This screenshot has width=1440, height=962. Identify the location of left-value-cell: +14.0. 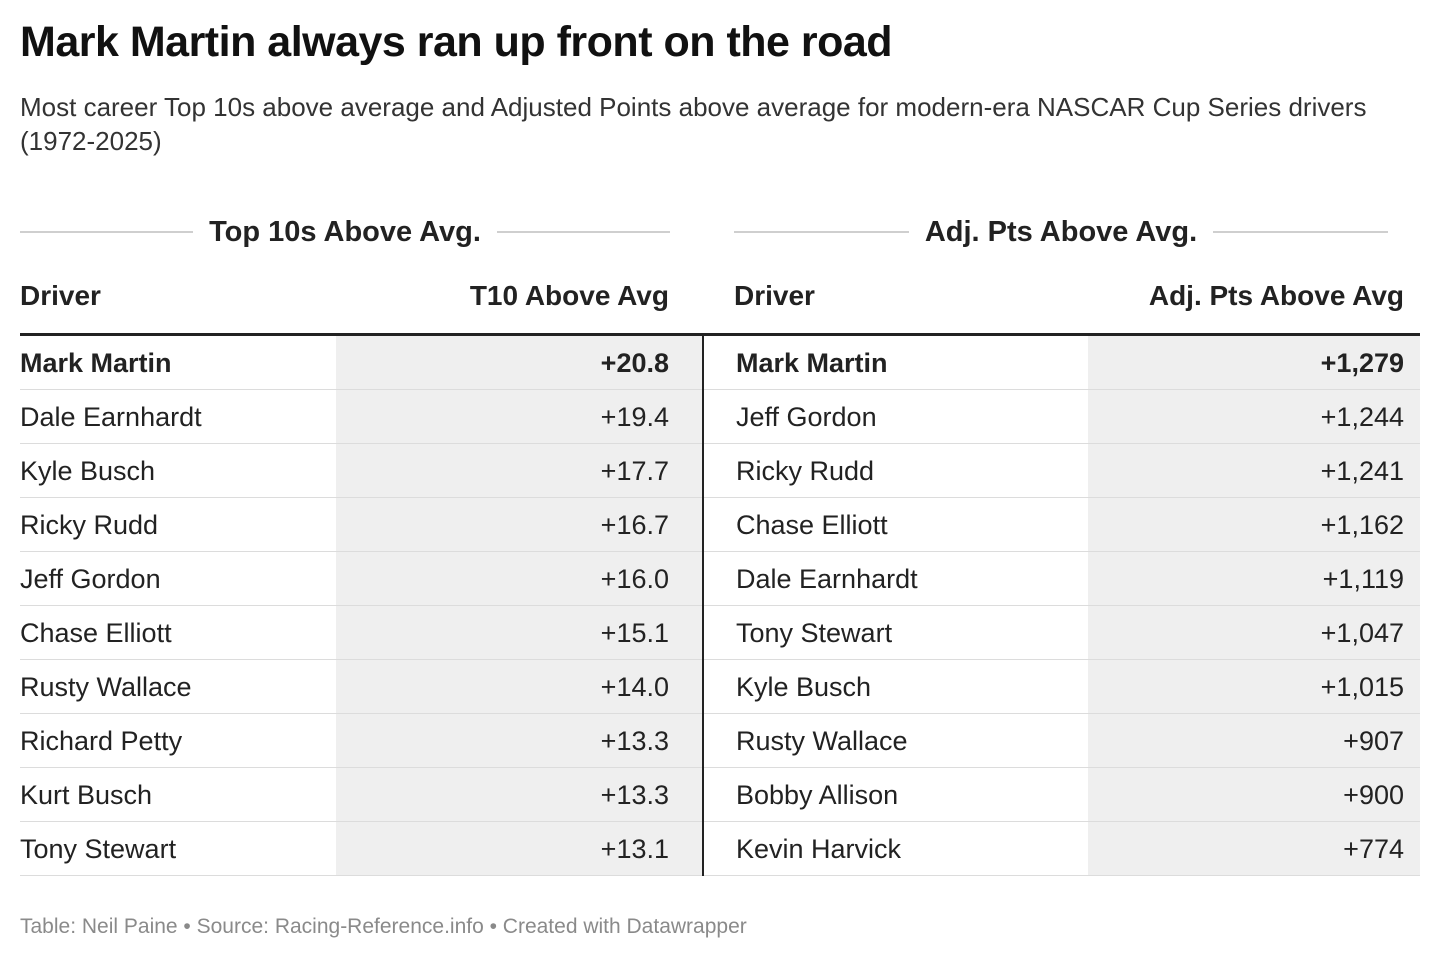
(634, 687).